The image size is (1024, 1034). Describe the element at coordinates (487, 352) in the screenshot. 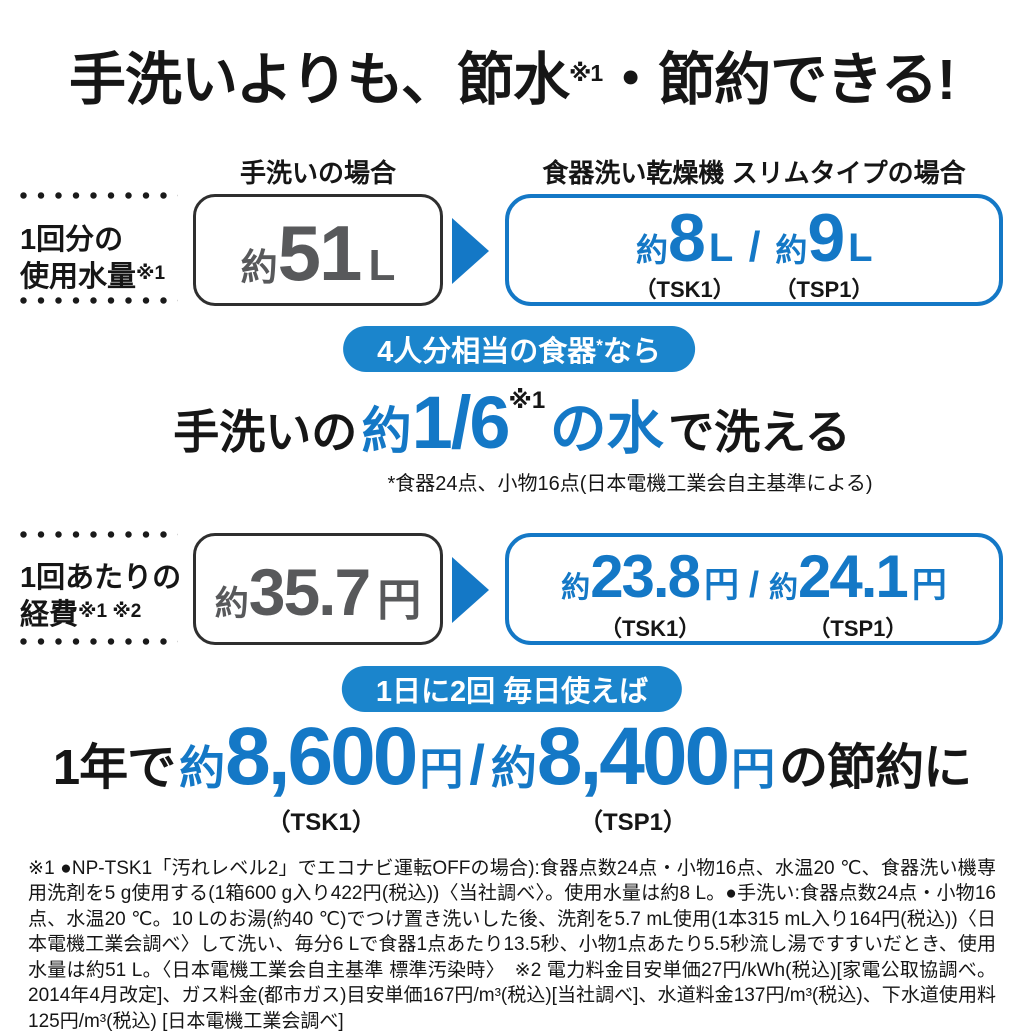

I see `badge1-main: 4人分相当の食器` at that location.